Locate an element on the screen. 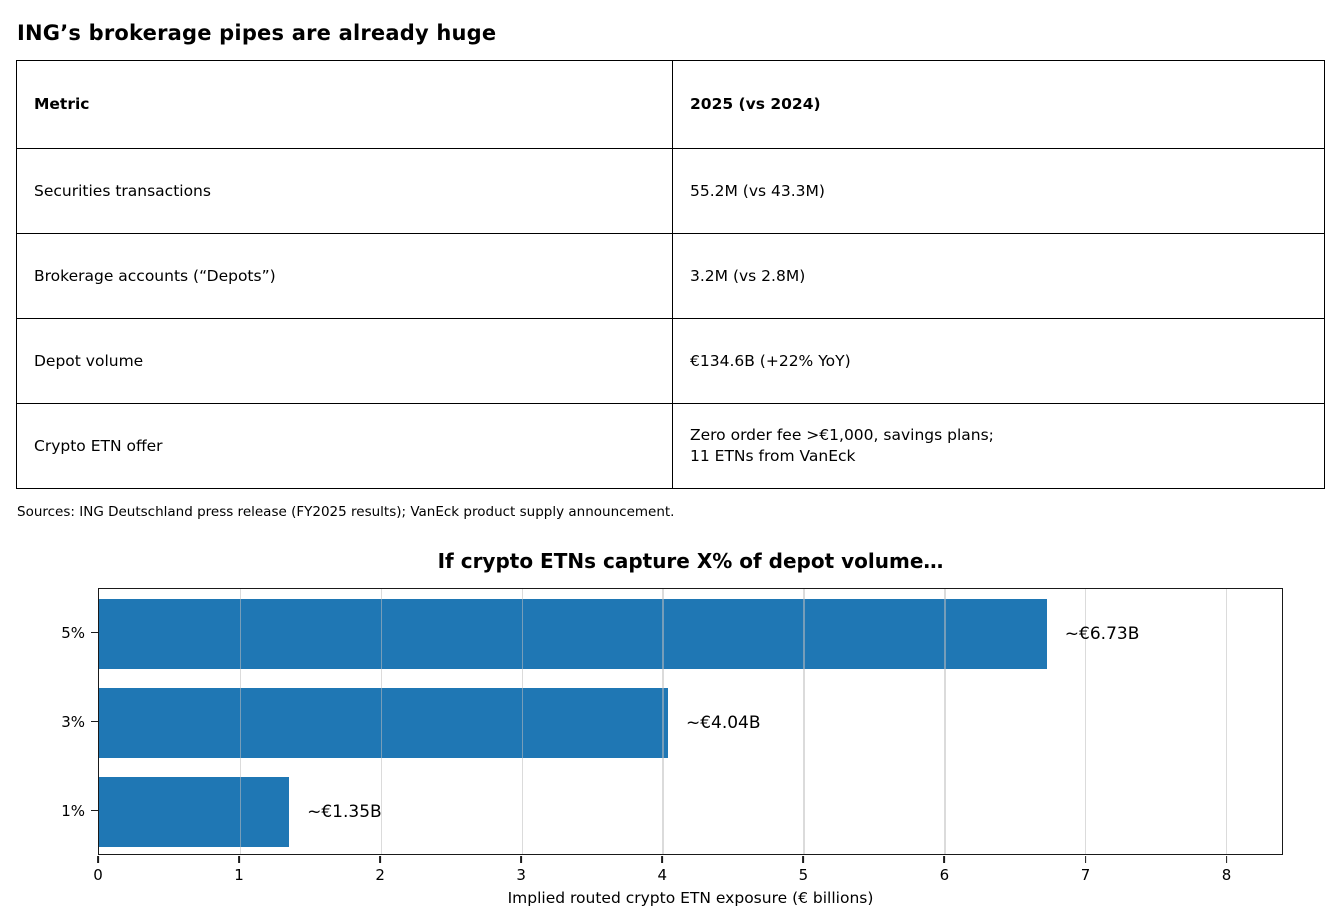  bar-value-label: ~€4.04B is located at coordinates (723, 722).